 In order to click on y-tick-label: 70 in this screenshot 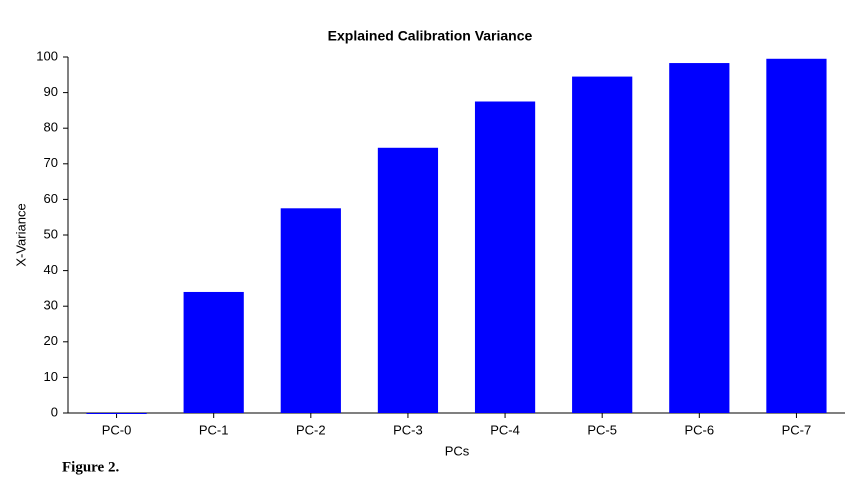, I will do `click(51, 162)`.